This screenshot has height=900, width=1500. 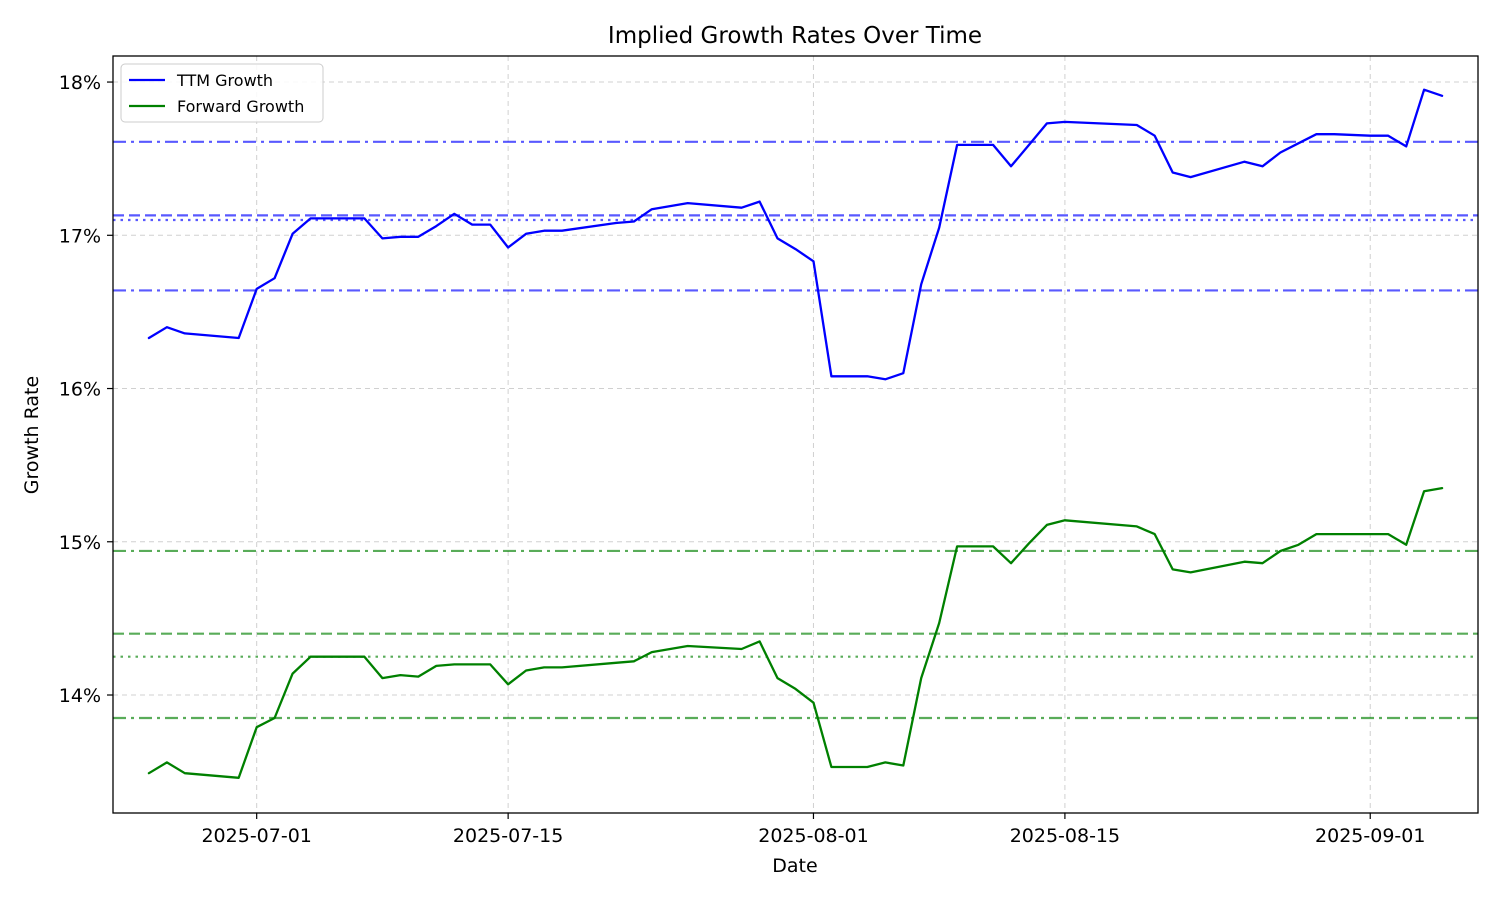 I want to click on y-tick-label: 15%, so click(x=80, y=543).